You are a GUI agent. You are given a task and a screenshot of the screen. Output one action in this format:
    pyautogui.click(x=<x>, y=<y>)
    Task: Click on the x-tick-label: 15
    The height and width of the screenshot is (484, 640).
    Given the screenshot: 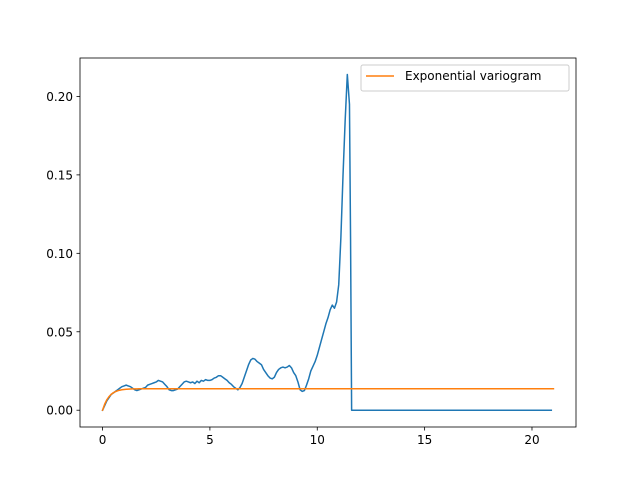 What is the action you would take?
    pyautogui.click(x=424, y=440)
    